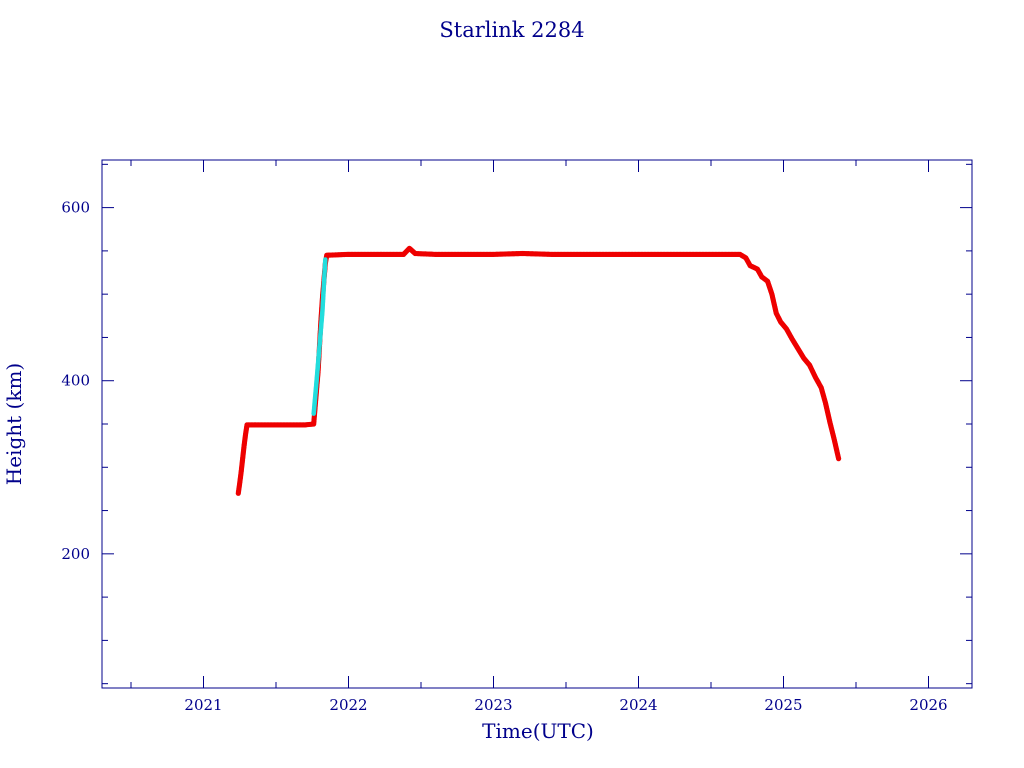 This screenshot has height=768, width=1024. I want to click on chart-title: Starlink 2284, so click(511, 30).